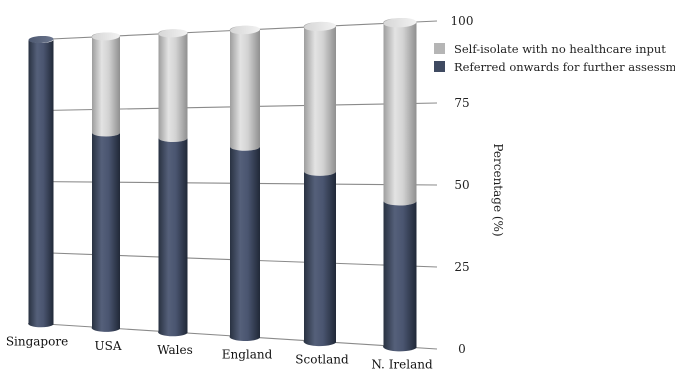 The width and height of the screenshot is (675, 378). I want to click on cylinder-scotland, so click(319, 184).